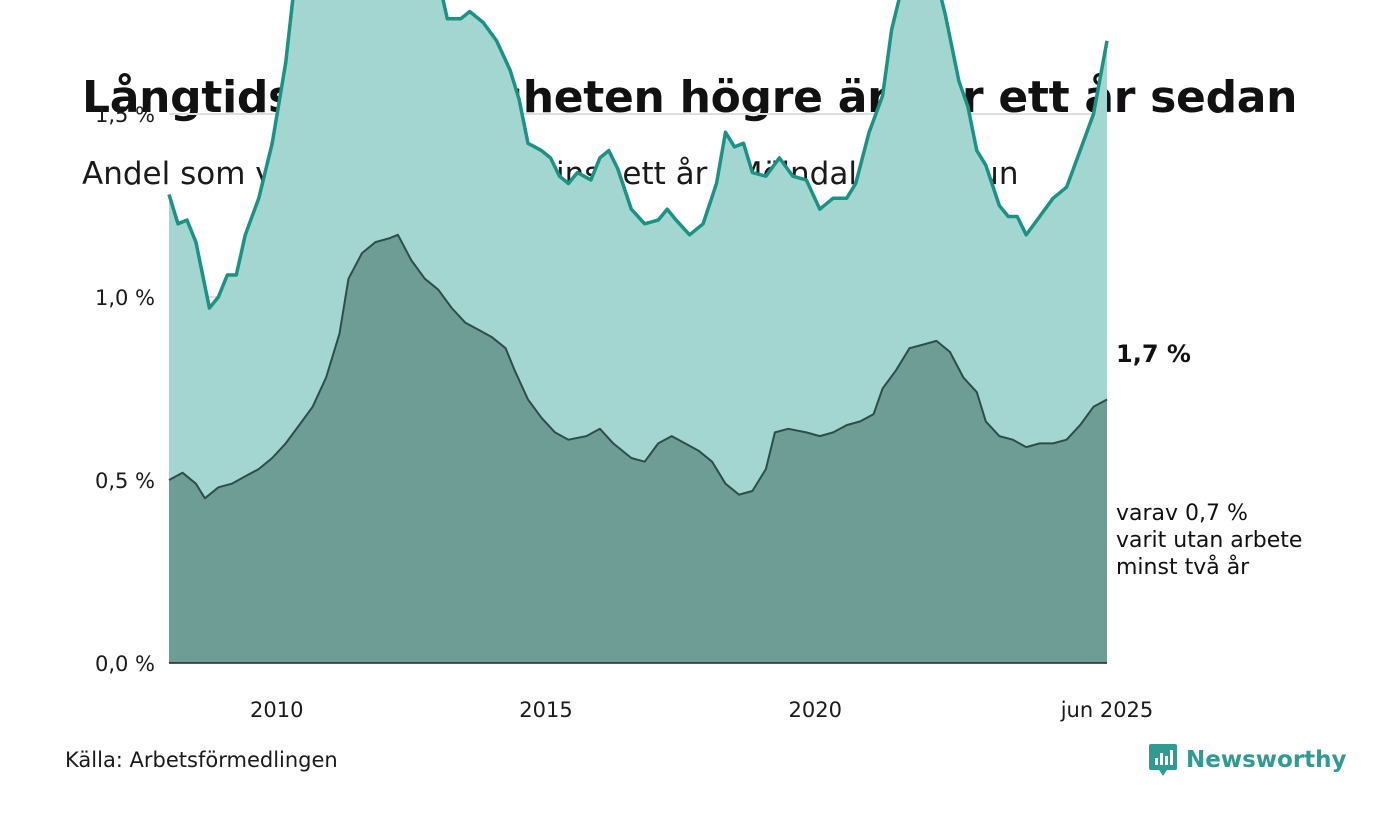 The width and height of the screenshot is (1400, 840). Describe the element at coordinates (1209, 540) in the screenshot. I see `lower-series-label-line-2: varit utan arbete` at that location.